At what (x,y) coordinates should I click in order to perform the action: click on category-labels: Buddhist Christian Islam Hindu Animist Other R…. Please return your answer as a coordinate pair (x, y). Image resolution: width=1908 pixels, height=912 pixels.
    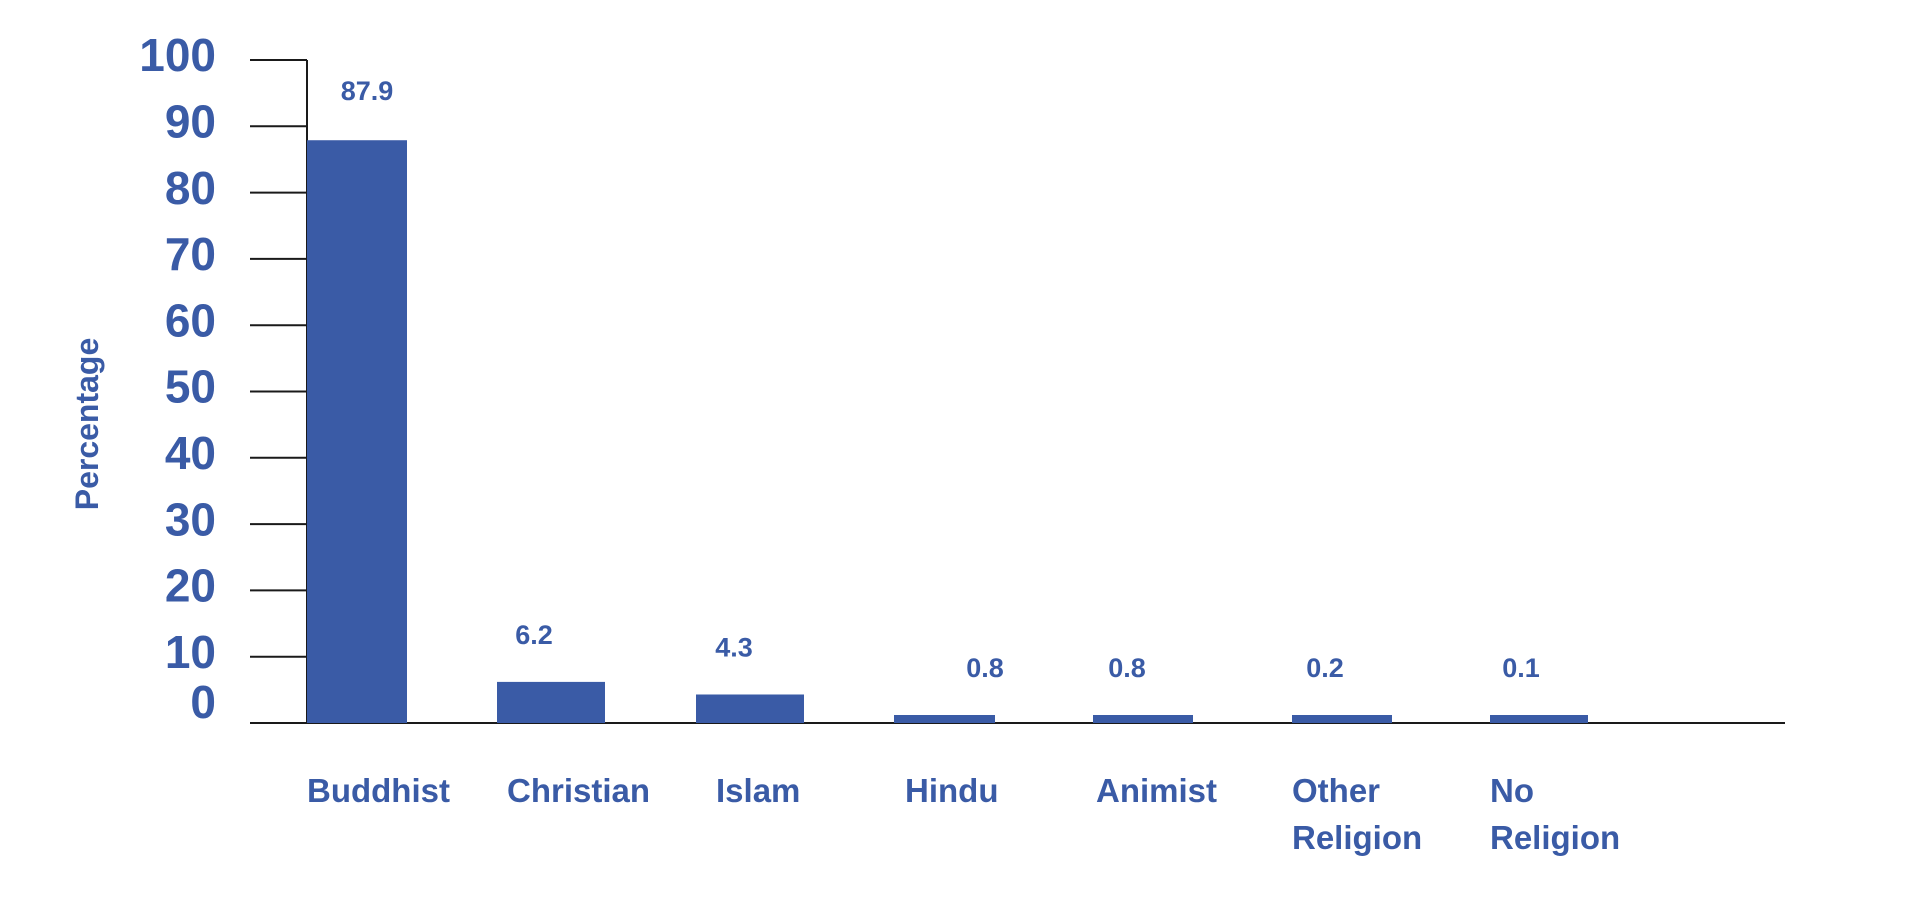
    Looking at the image, I should click on (963, 814).